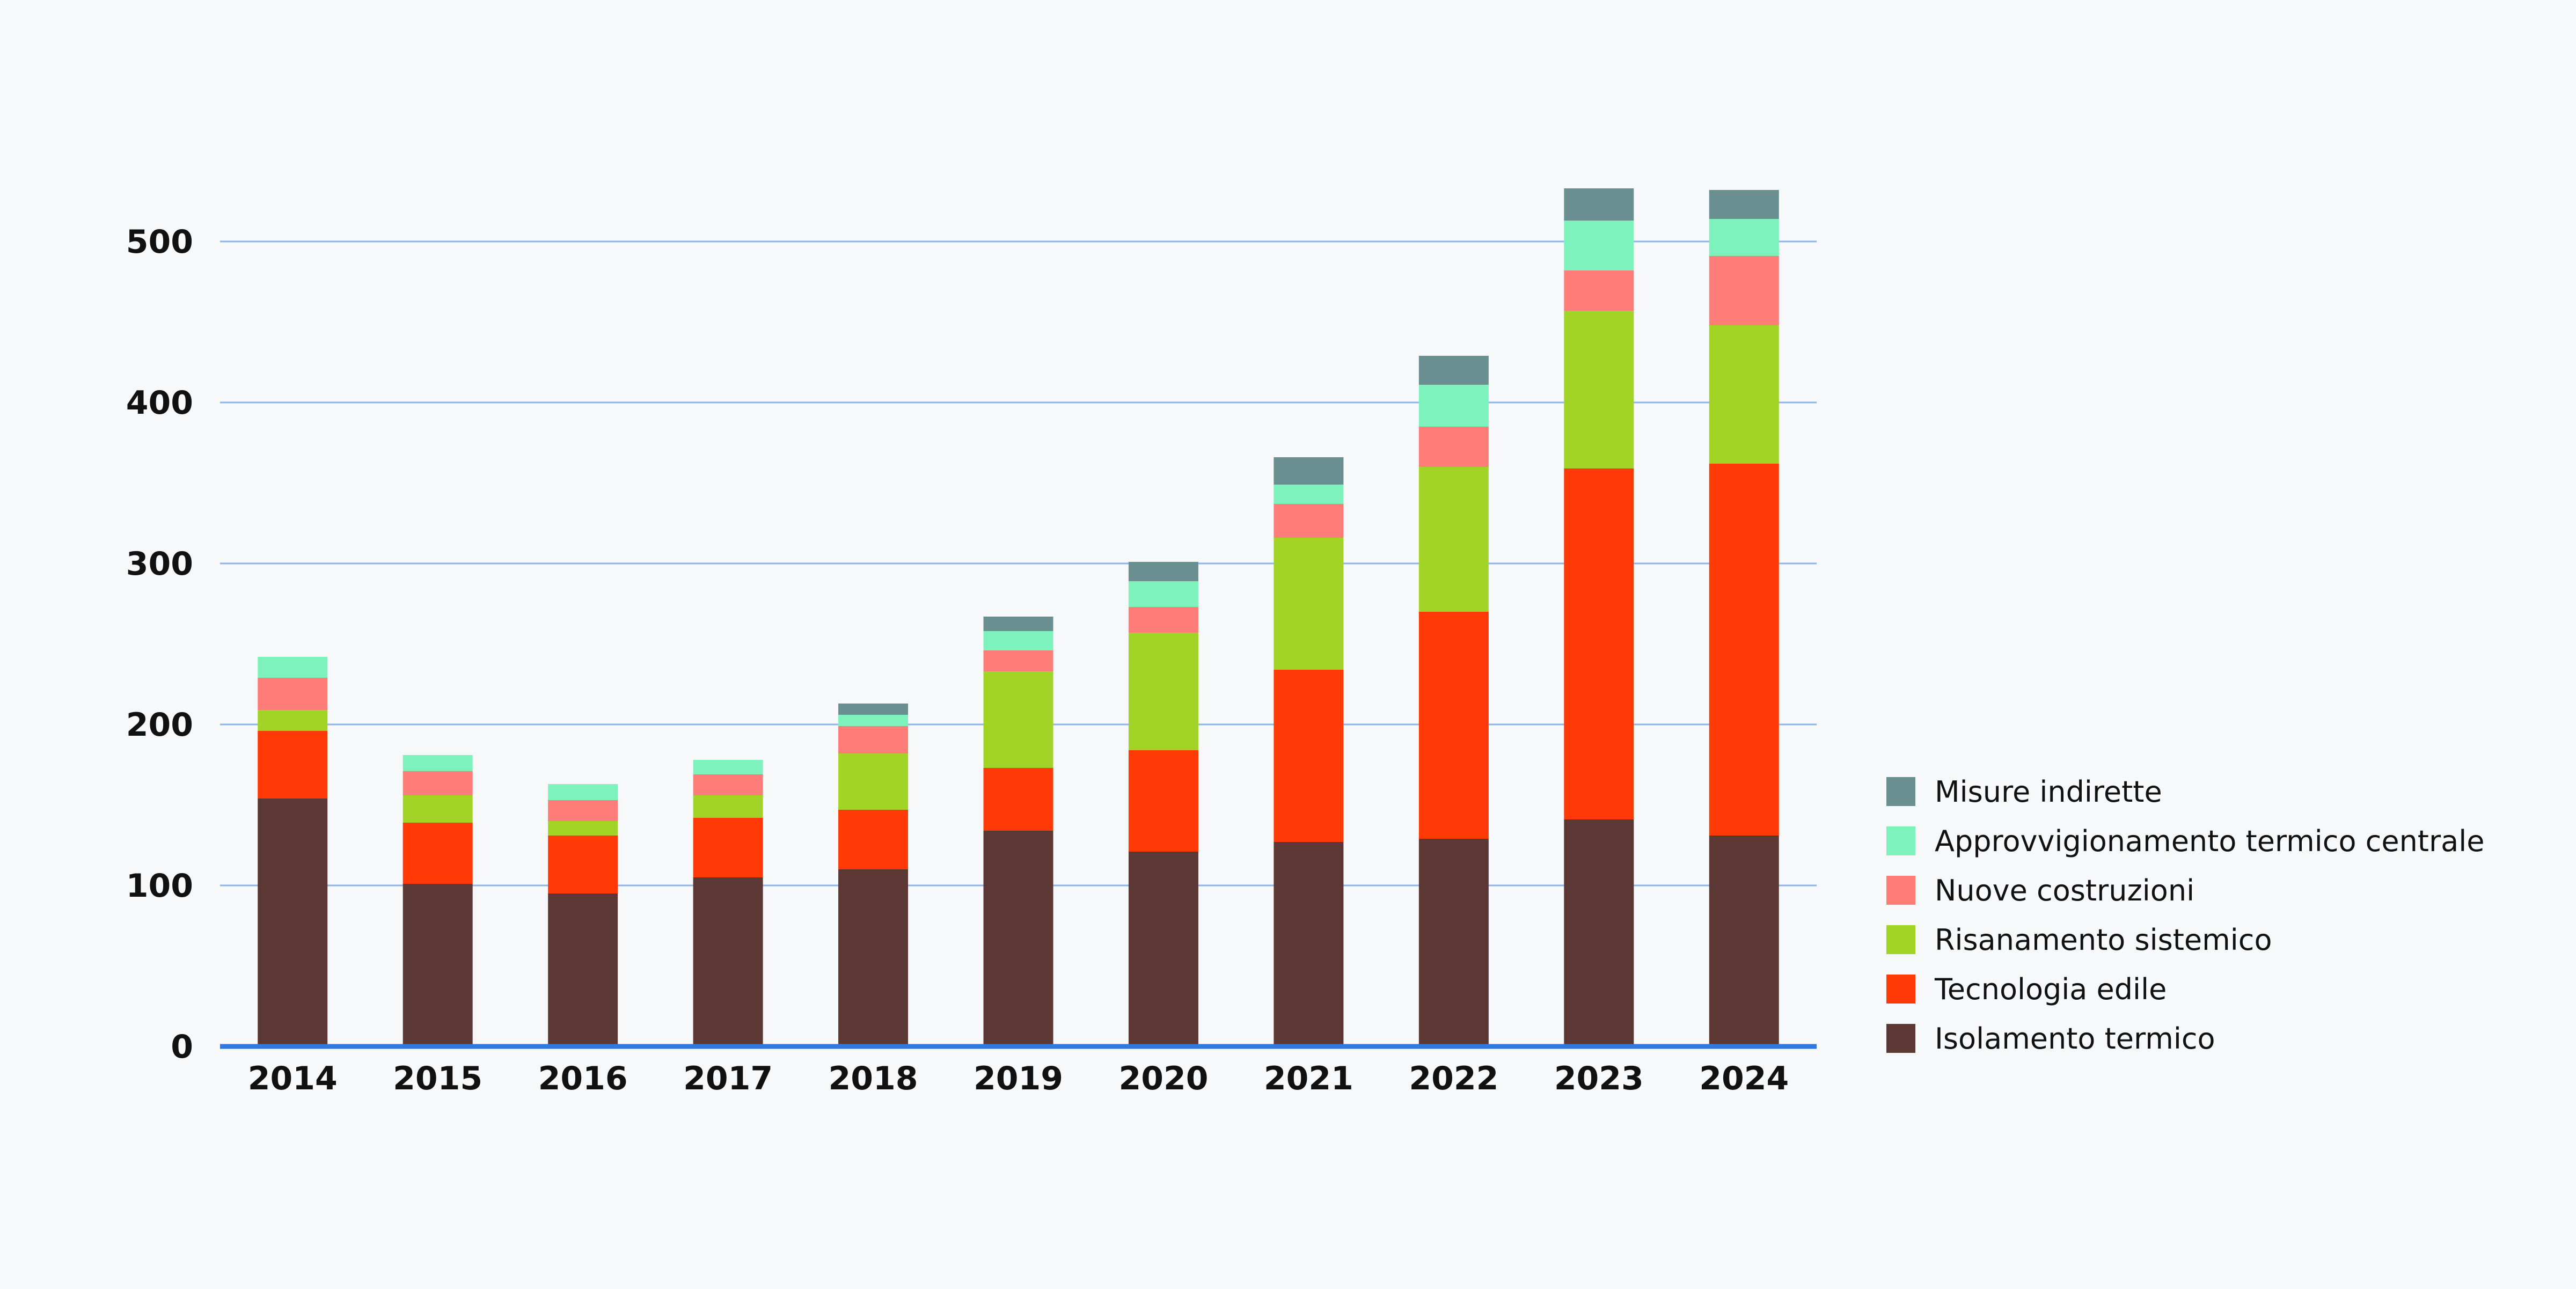 This screenshot has height=1289, width=2576. I want to click on y-tick-label: 100, so click(159, 886).